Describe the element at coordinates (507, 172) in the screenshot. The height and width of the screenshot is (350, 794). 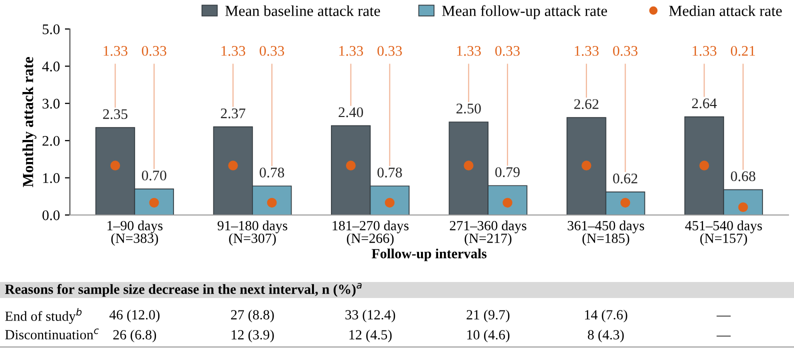
I see `data-label: 0.79` at that location.